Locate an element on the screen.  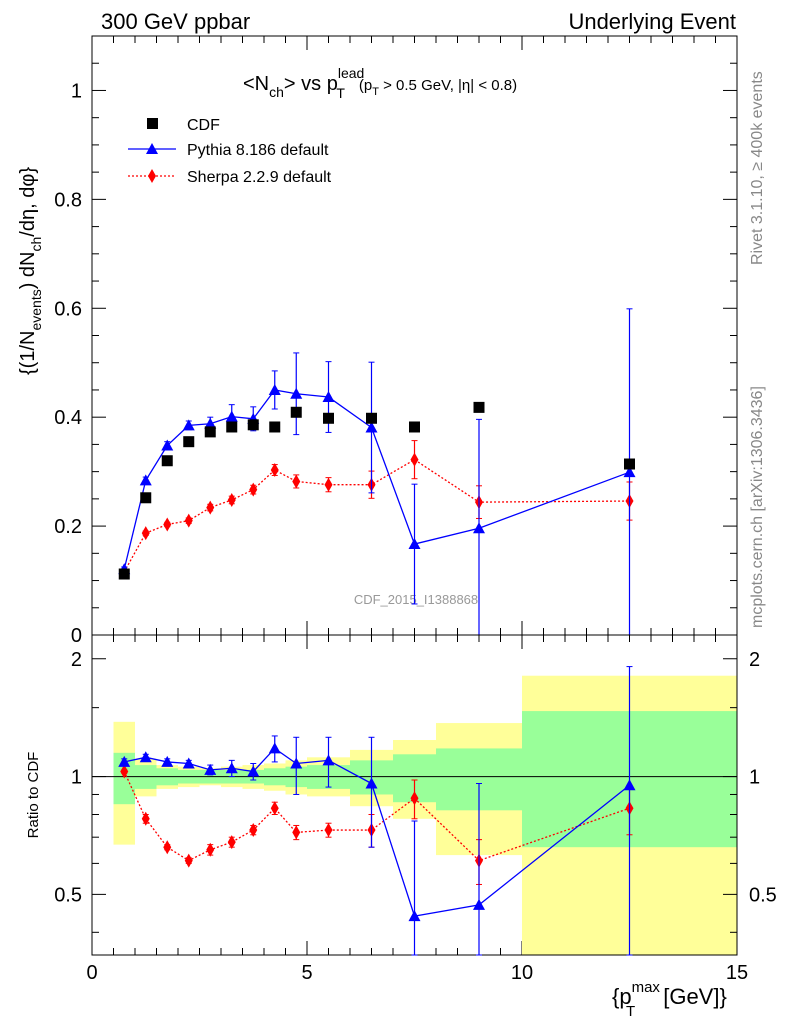
pythia-ratio-line is located at coordinates (377, 832).